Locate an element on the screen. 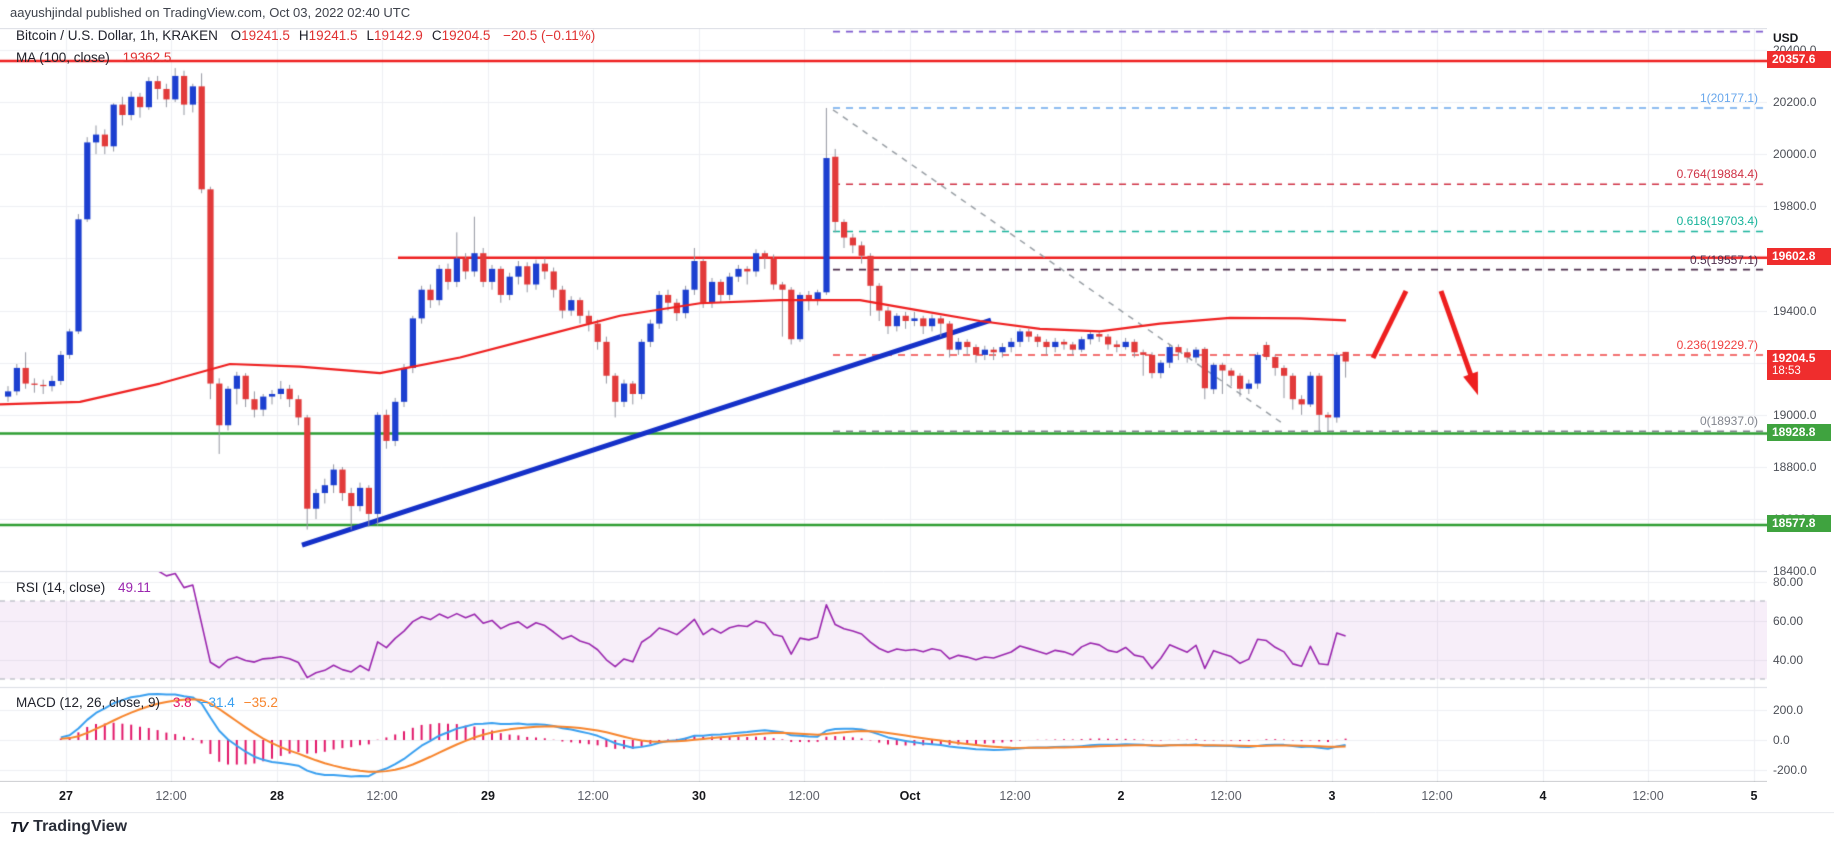 This screenshot has width=1834, height=845. price-badge: 20357.6 is located at coordinates (1799, 60).